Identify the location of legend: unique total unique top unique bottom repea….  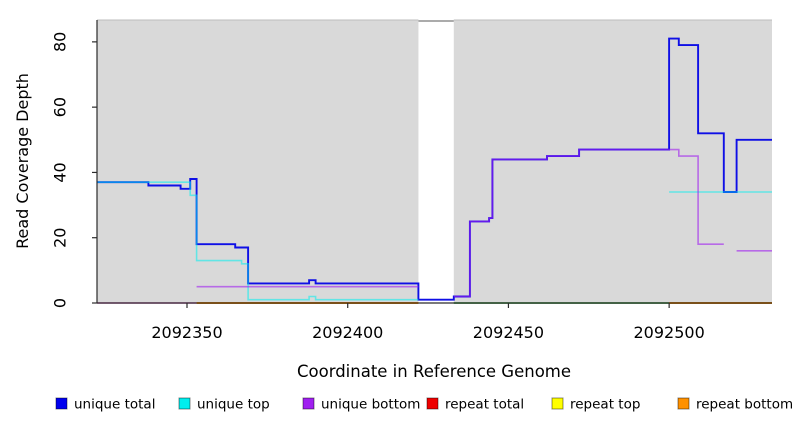
(423, 405).